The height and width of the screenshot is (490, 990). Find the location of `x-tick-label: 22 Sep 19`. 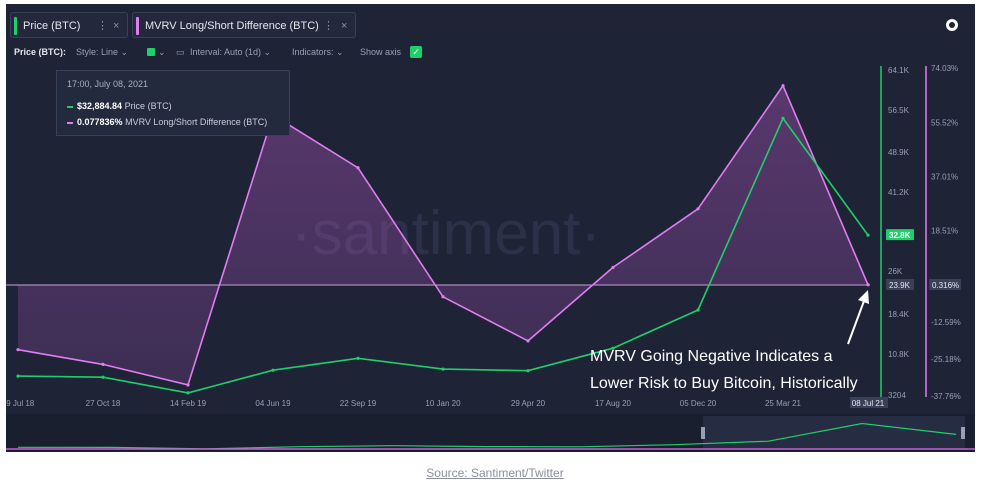

x-tick-label: 22 Sep 19 is located at coordinates (358, 403).